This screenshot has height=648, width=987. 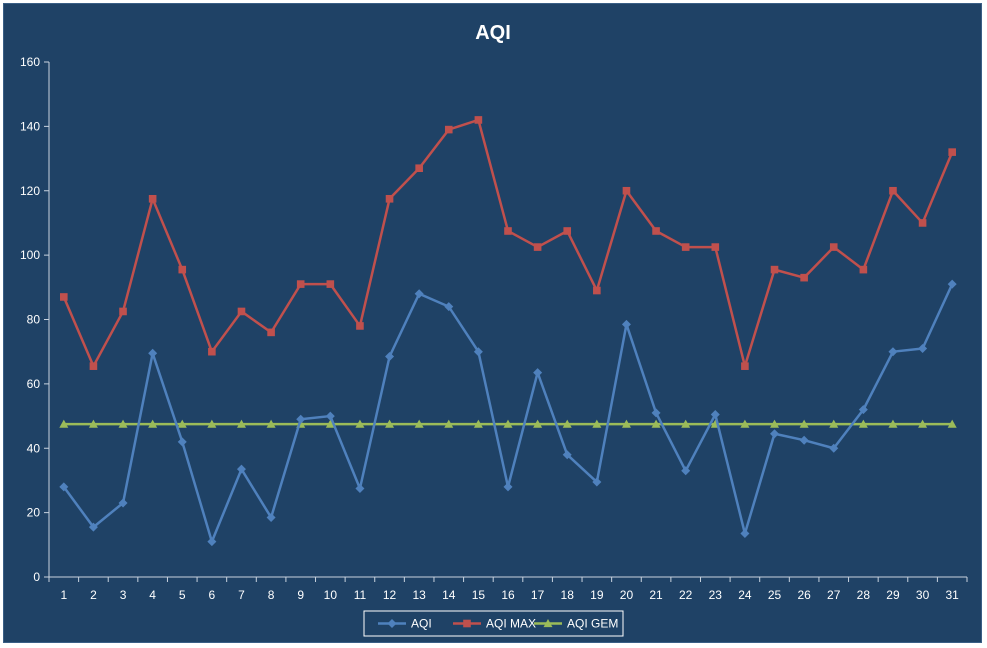 I want to click on x-tick-label: 9, so click(x=300, y=595).